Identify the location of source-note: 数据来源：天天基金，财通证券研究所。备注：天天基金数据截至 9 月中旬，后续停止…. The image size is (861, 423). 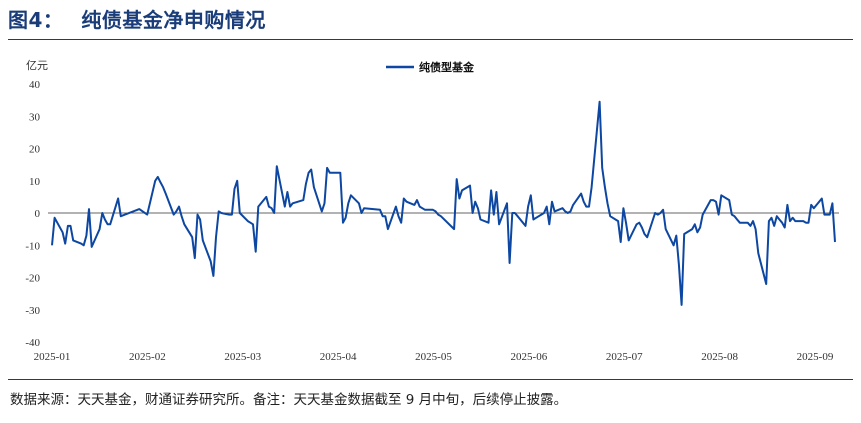
(289, 400).